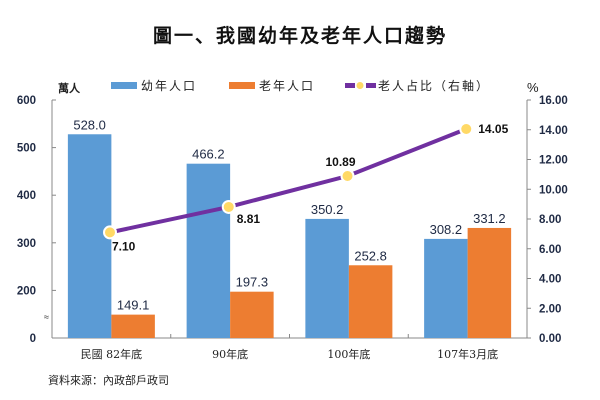 This screenshot has height=400, width=600. What do you see at coordinates (112, 354) in the screenshot?
I see `category-label: 民國 82年底` at bounding box center [112, 354].